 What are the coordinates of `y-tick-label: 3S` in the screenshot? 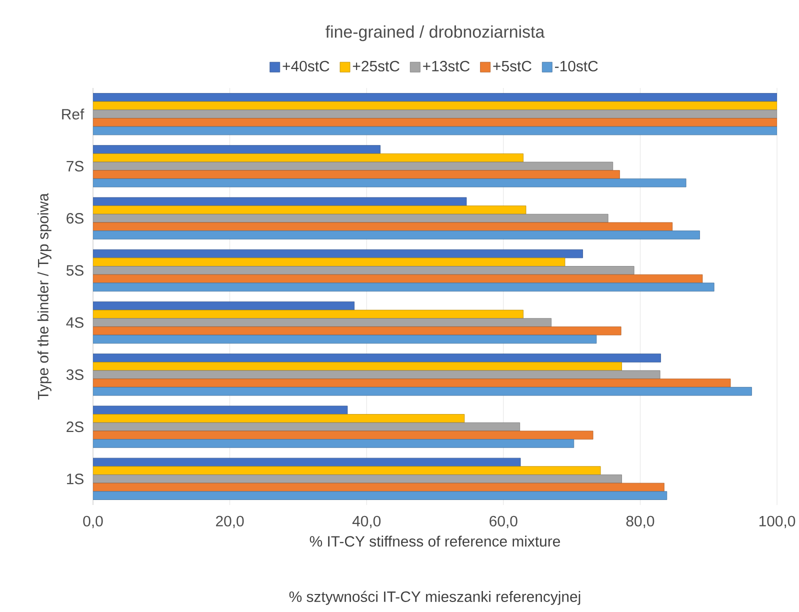 It's located at (75, 374).